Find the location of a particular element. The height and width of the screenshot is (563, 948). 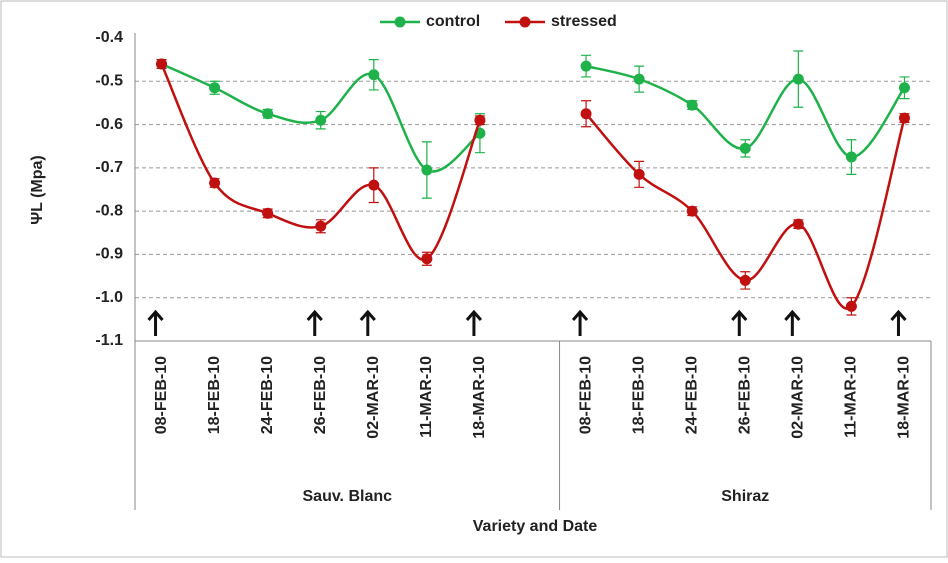

group-label: Sauv. Blanc is located at coordinates (348, 496).